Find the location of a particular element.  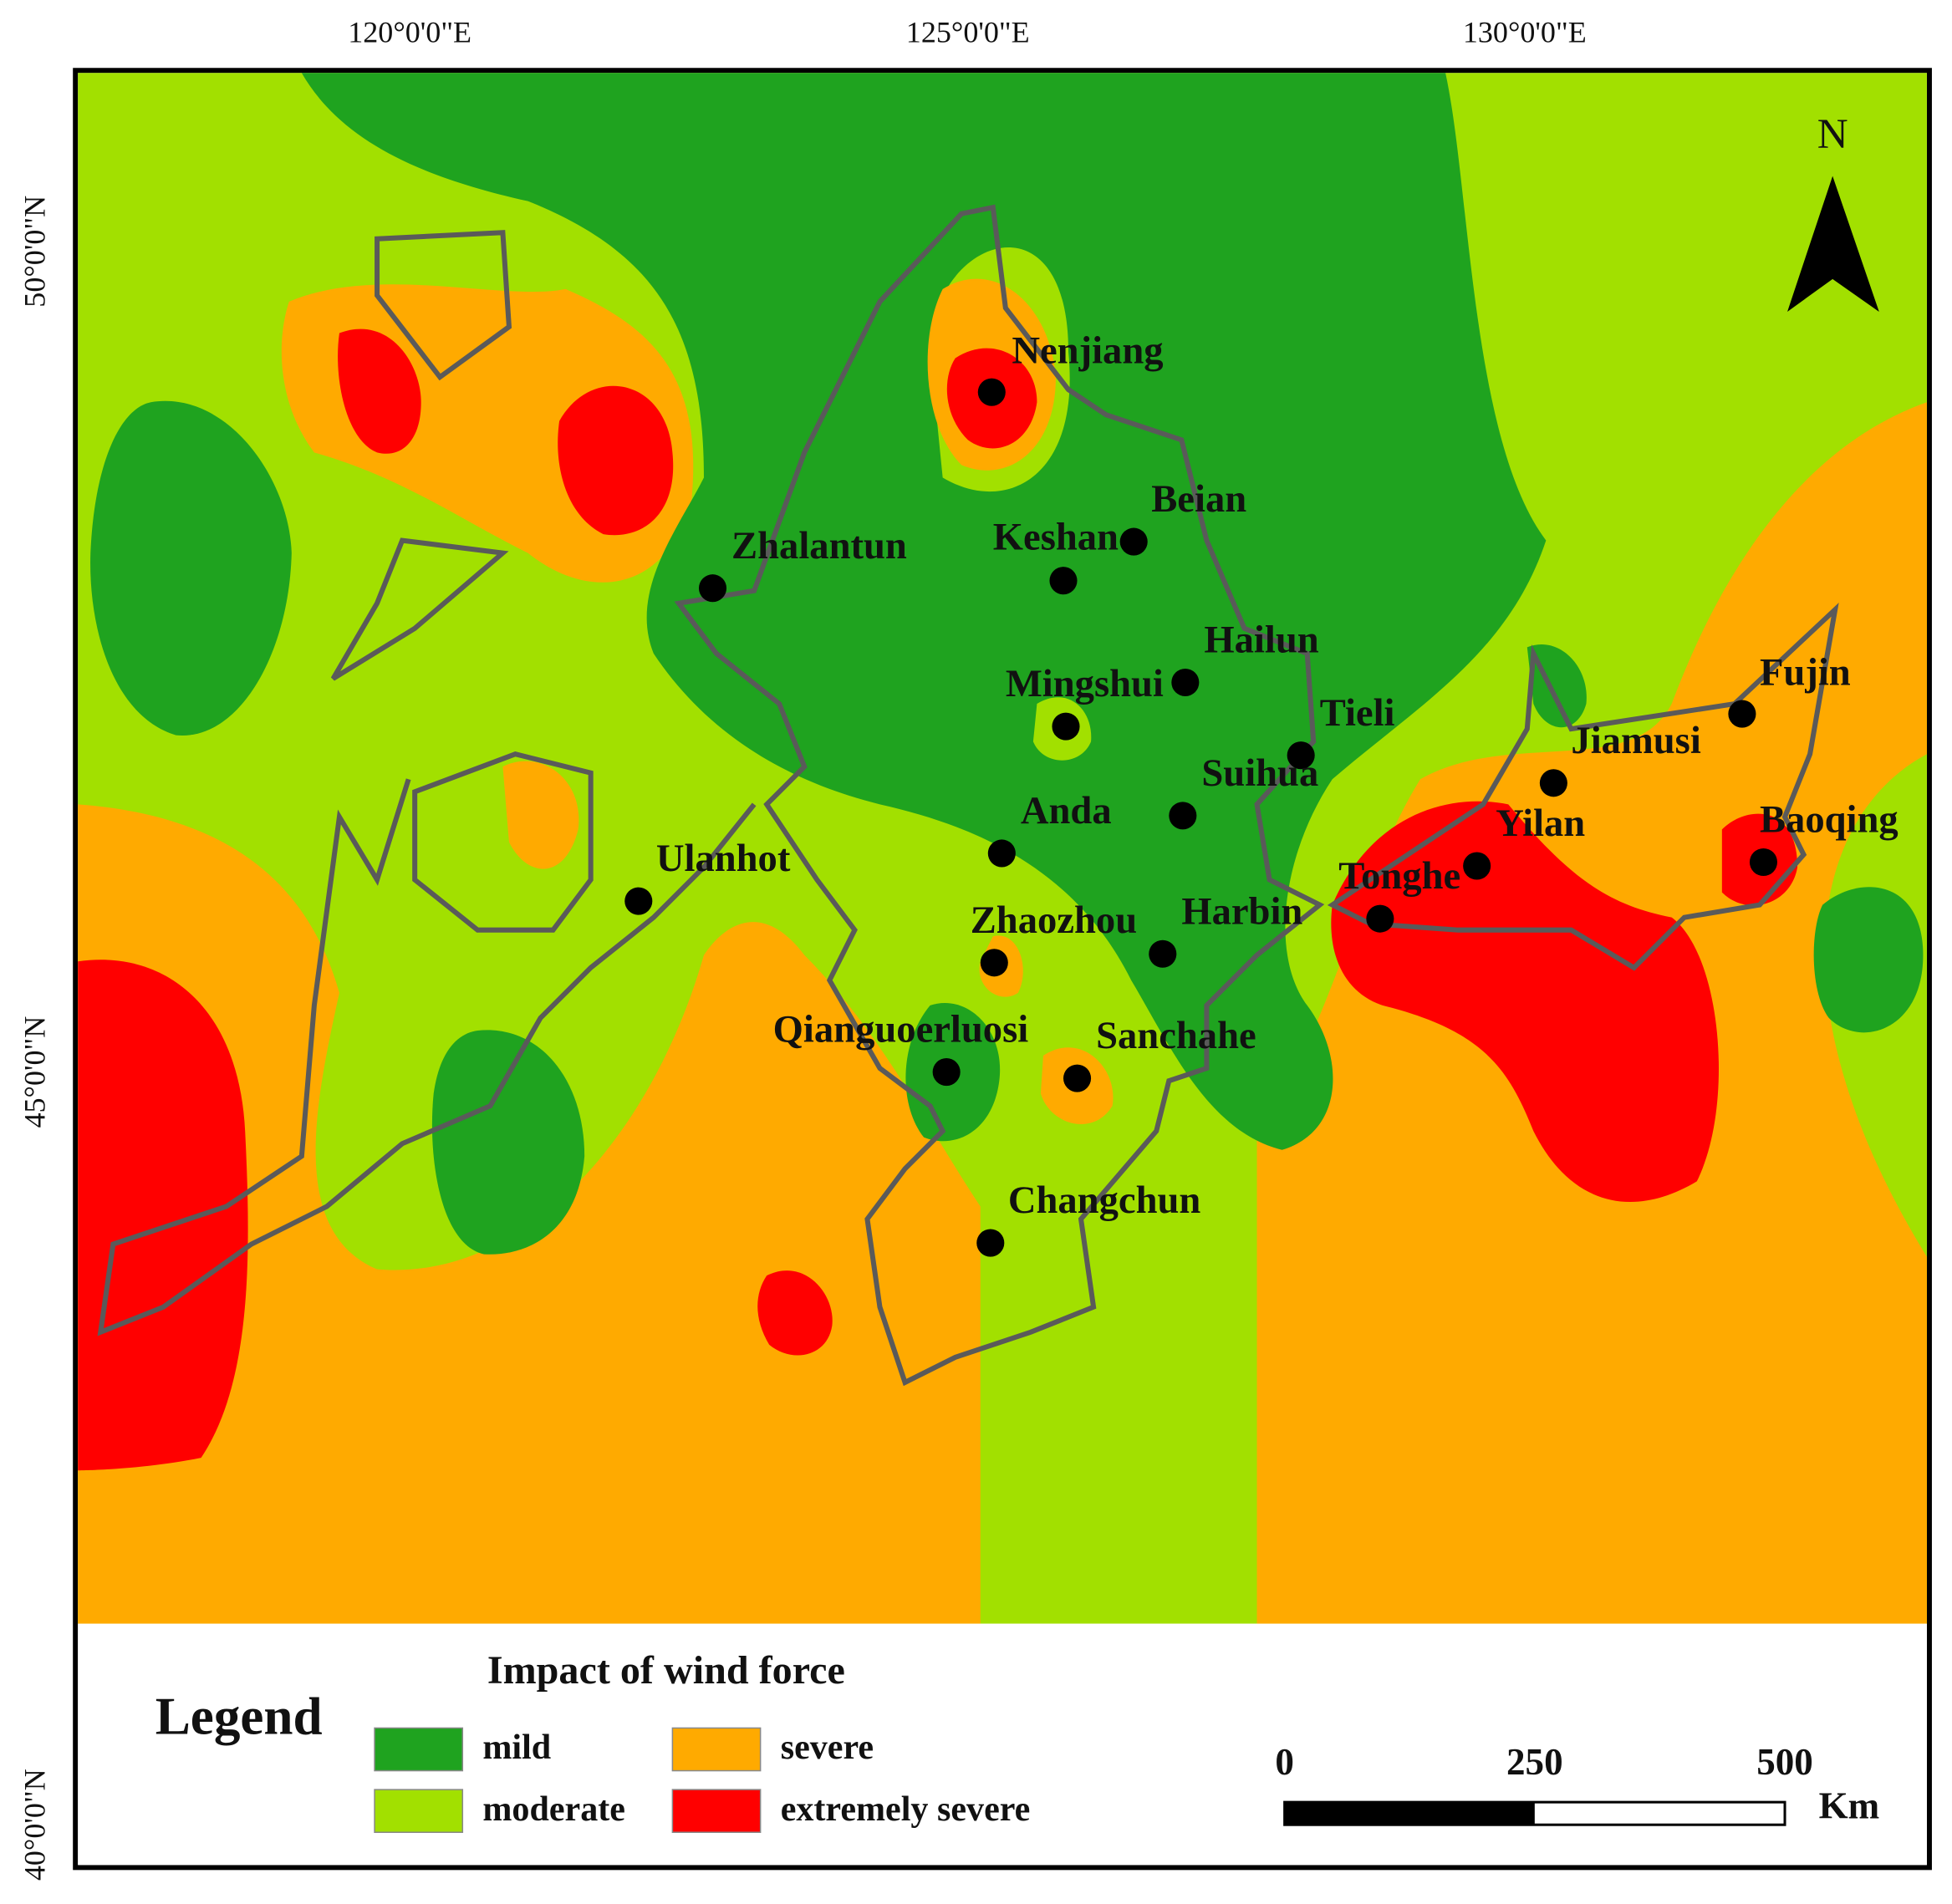

scale-bar-segment is located at coordinates (1409, 1813).